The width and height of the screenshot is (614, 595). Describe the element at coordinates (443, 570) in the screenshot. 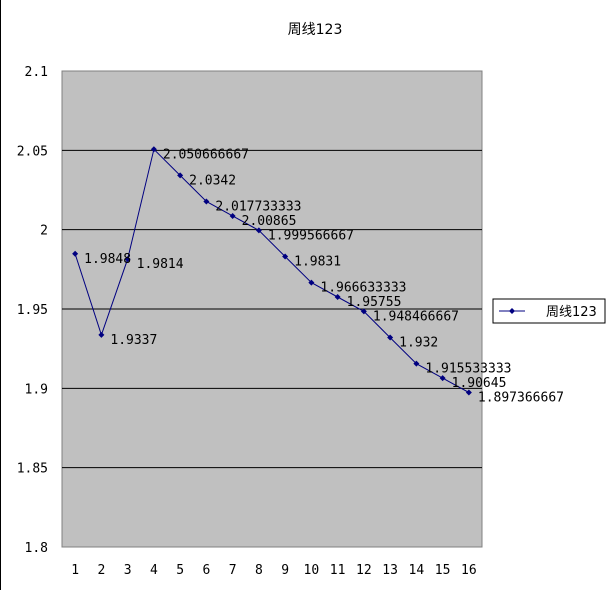

I see `x-tick-label: 15` at that location.